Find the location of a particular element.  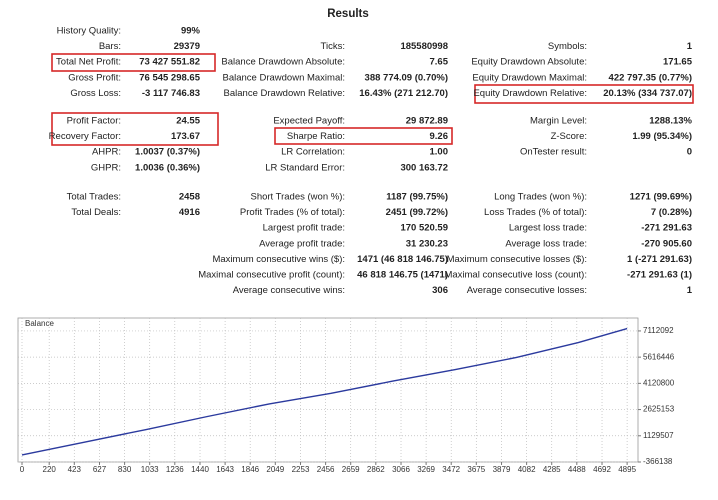

field-value: 7 (0.28%) is located at coordinates (671, 212).